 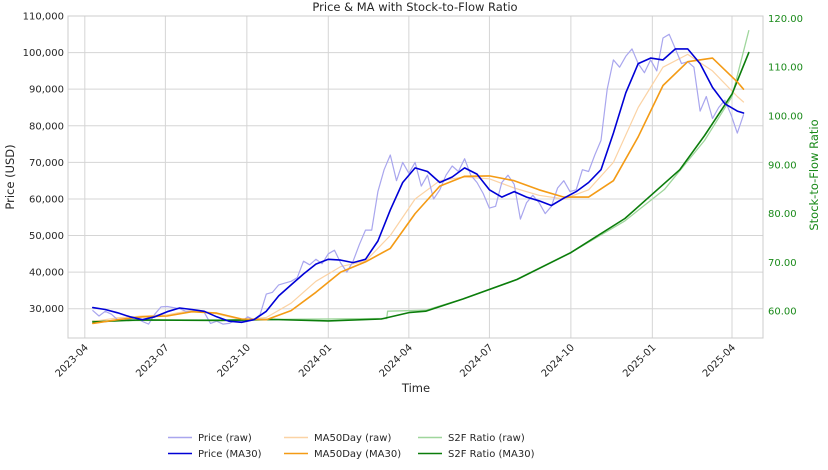 I want to click on legend-label: MA50Day (raw), so click(x=352, y=438).